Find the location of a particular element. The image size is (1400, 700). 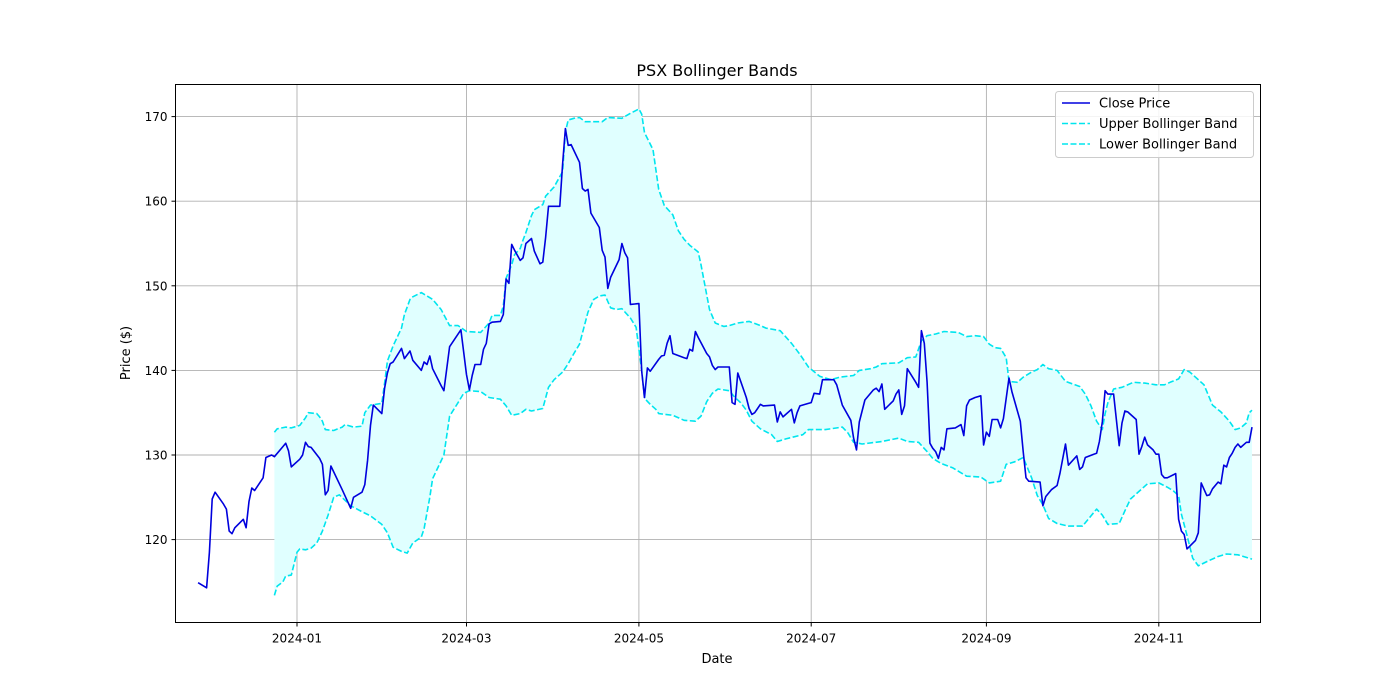

x-tick-label: 2024-11 is located at coordinates (1159, 639).